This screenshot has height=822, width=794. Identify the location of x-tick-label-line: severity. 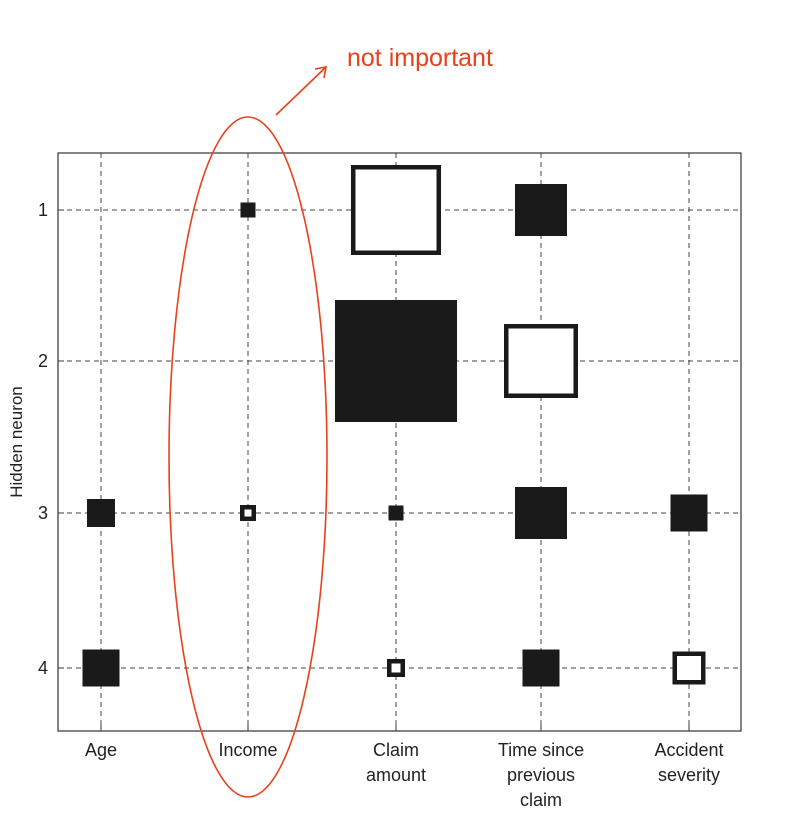
(689, 775).